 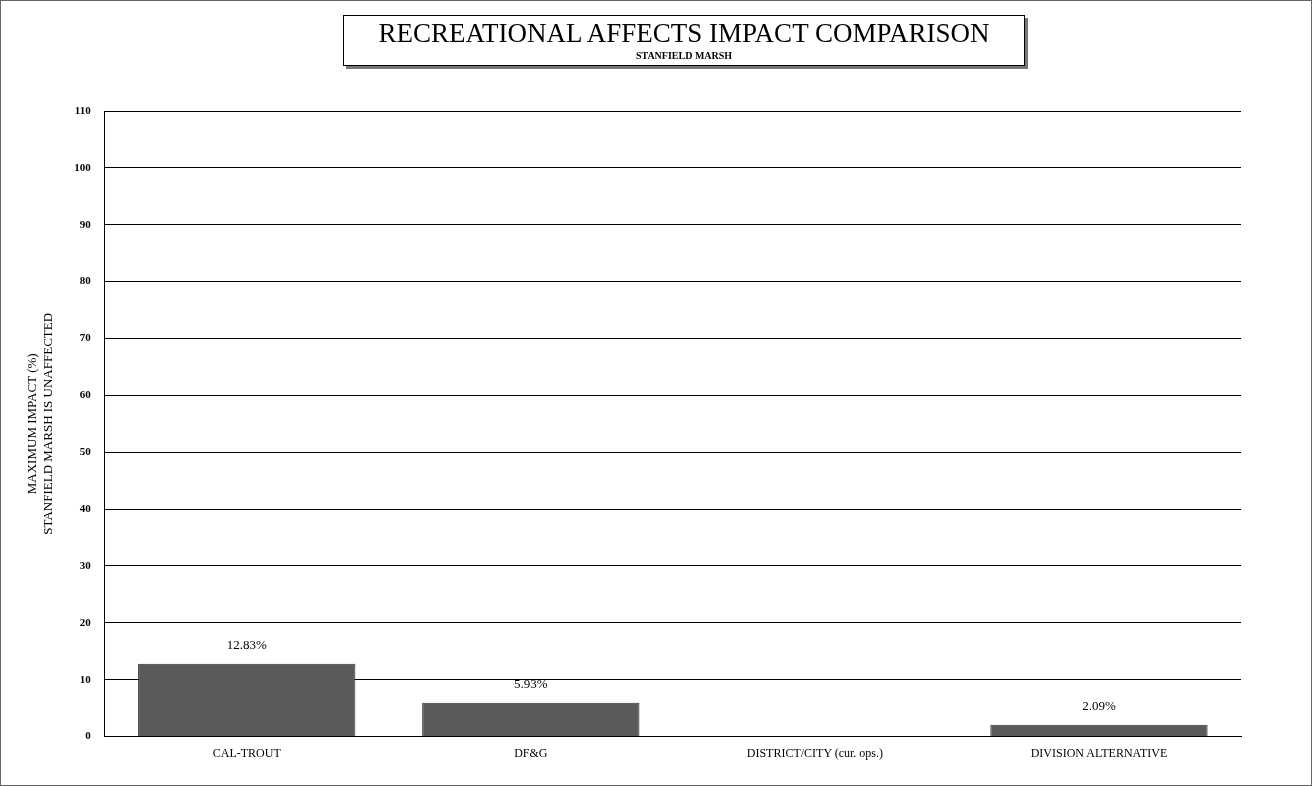 What do you see at coordinates (39, 423) in the screenshot?
I see `y-axis-title: MAXIMUM IMPACT (%) STANFIELD MARSH IS UNAFFECTED` at bounding box center [39, 423].